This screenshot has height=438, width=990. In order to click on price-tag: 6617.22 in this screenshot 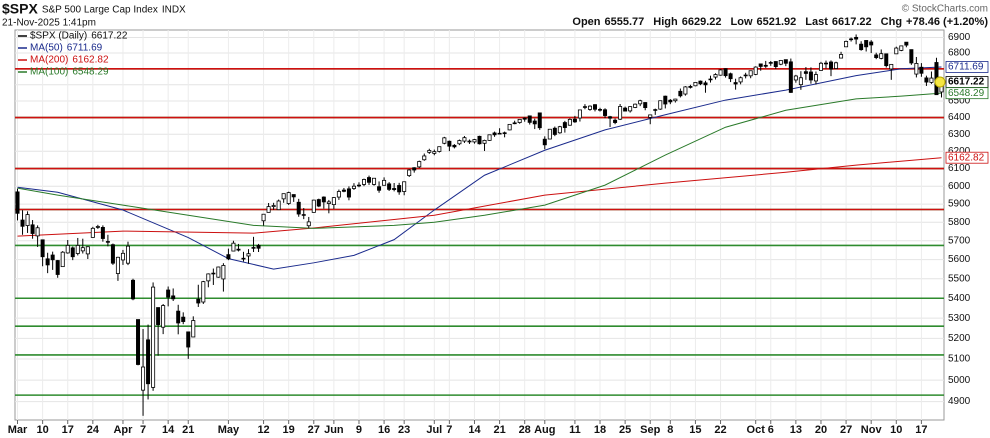, I will do `click(966, 82)`.